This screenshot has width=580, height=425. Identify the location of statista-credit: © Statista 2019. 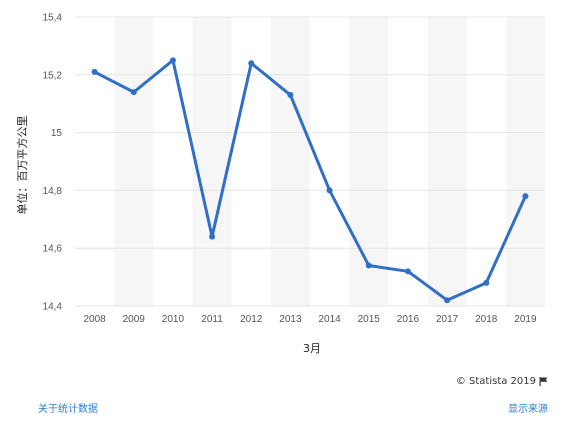
(502, 381).